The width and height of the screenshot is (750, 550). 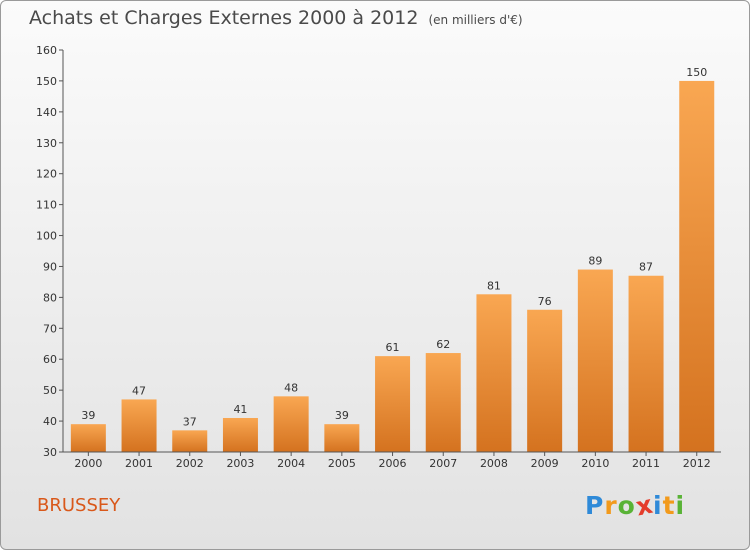 I want to click on logo-letter: r, so click(x=611, y=505).